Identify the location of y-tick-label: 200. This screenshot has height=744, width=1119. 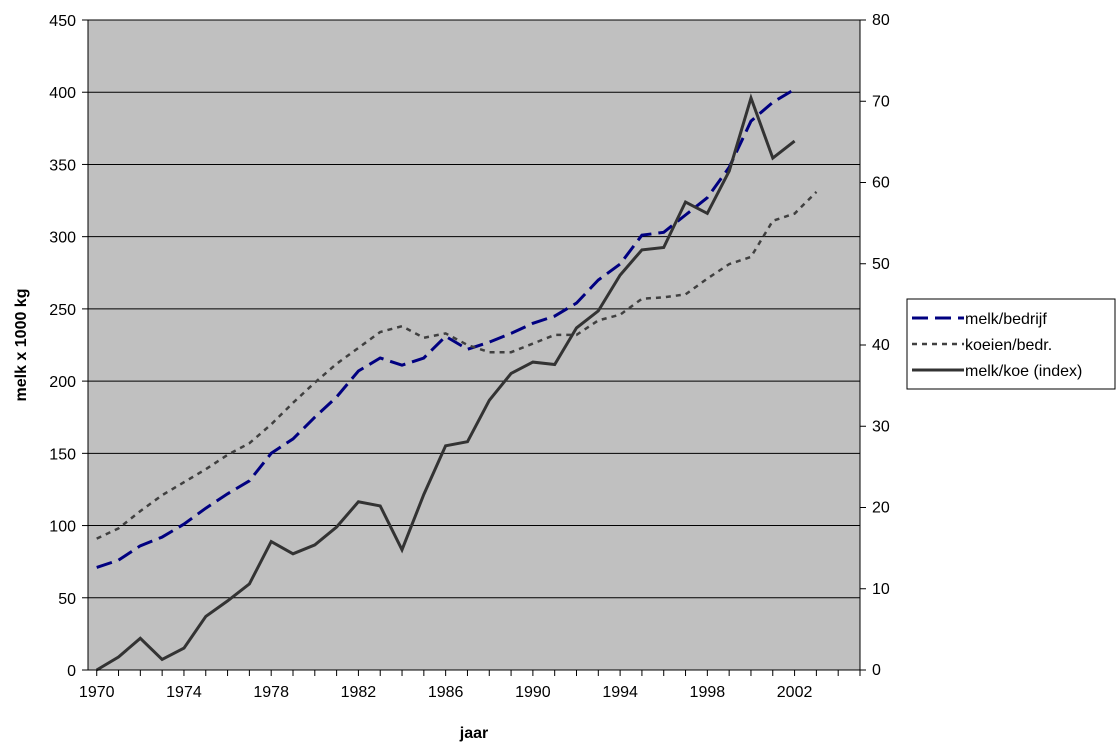
(62, 382).